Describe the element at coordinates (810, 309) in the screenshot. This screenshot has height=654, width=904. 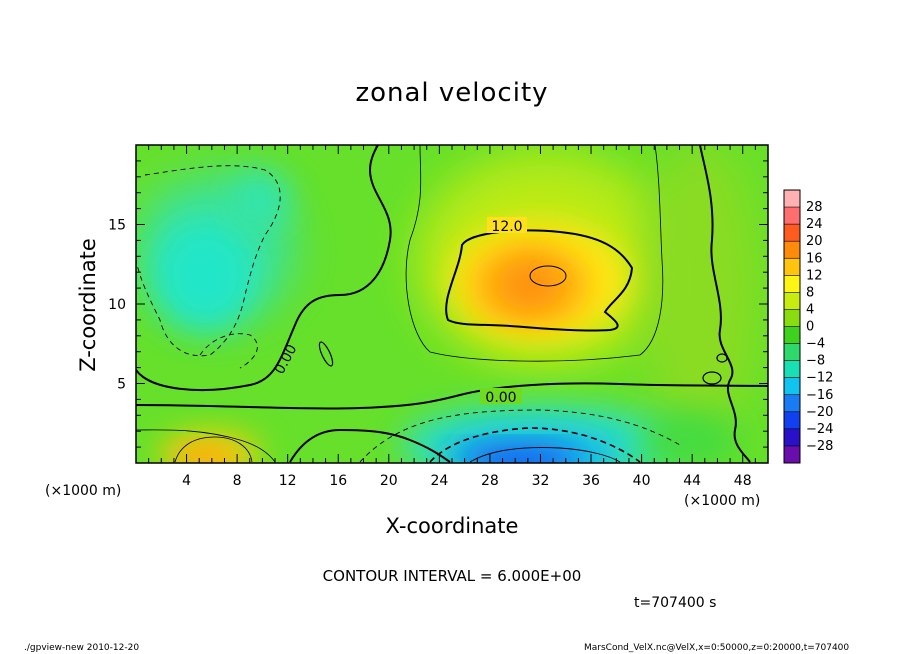
I see `colorbar-label: 4` at that location.